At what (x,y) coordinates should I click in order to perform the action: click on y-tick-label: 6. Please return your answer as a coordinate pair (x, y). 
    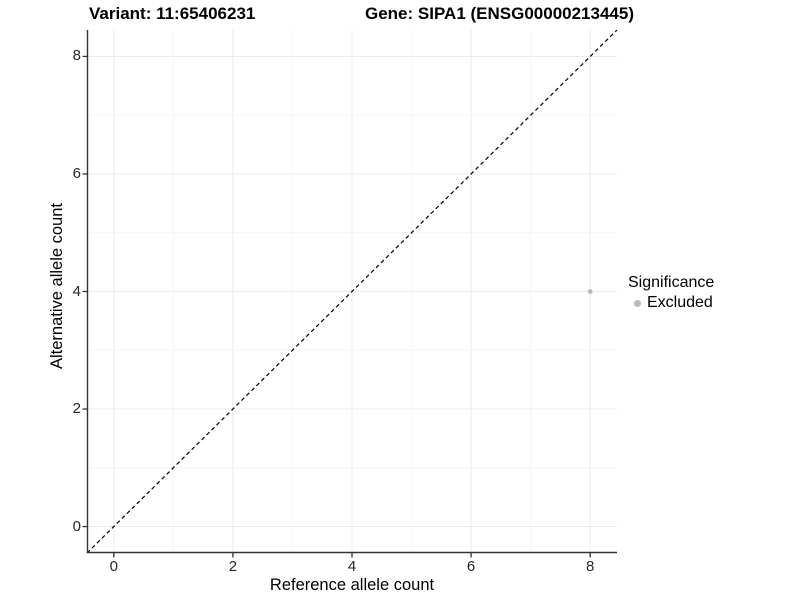
    Looking at the image, I should click on (76, 173).